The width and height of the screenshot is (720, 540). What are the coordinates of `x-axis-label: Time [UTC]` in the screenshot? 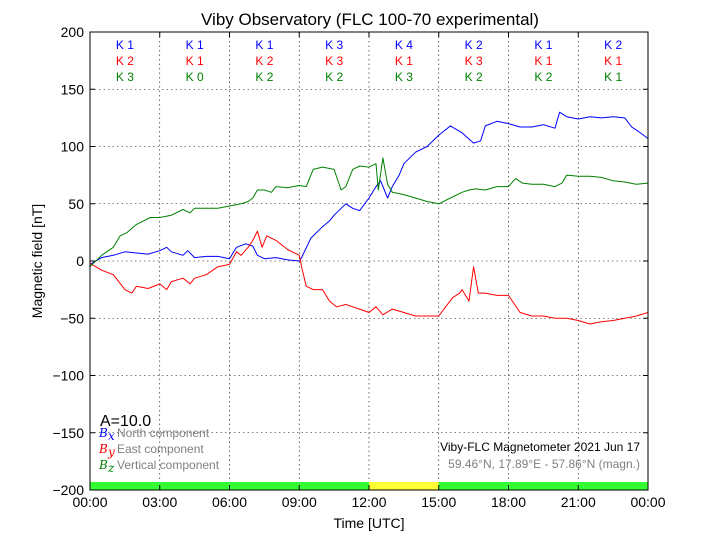 It's located at (368, 523).